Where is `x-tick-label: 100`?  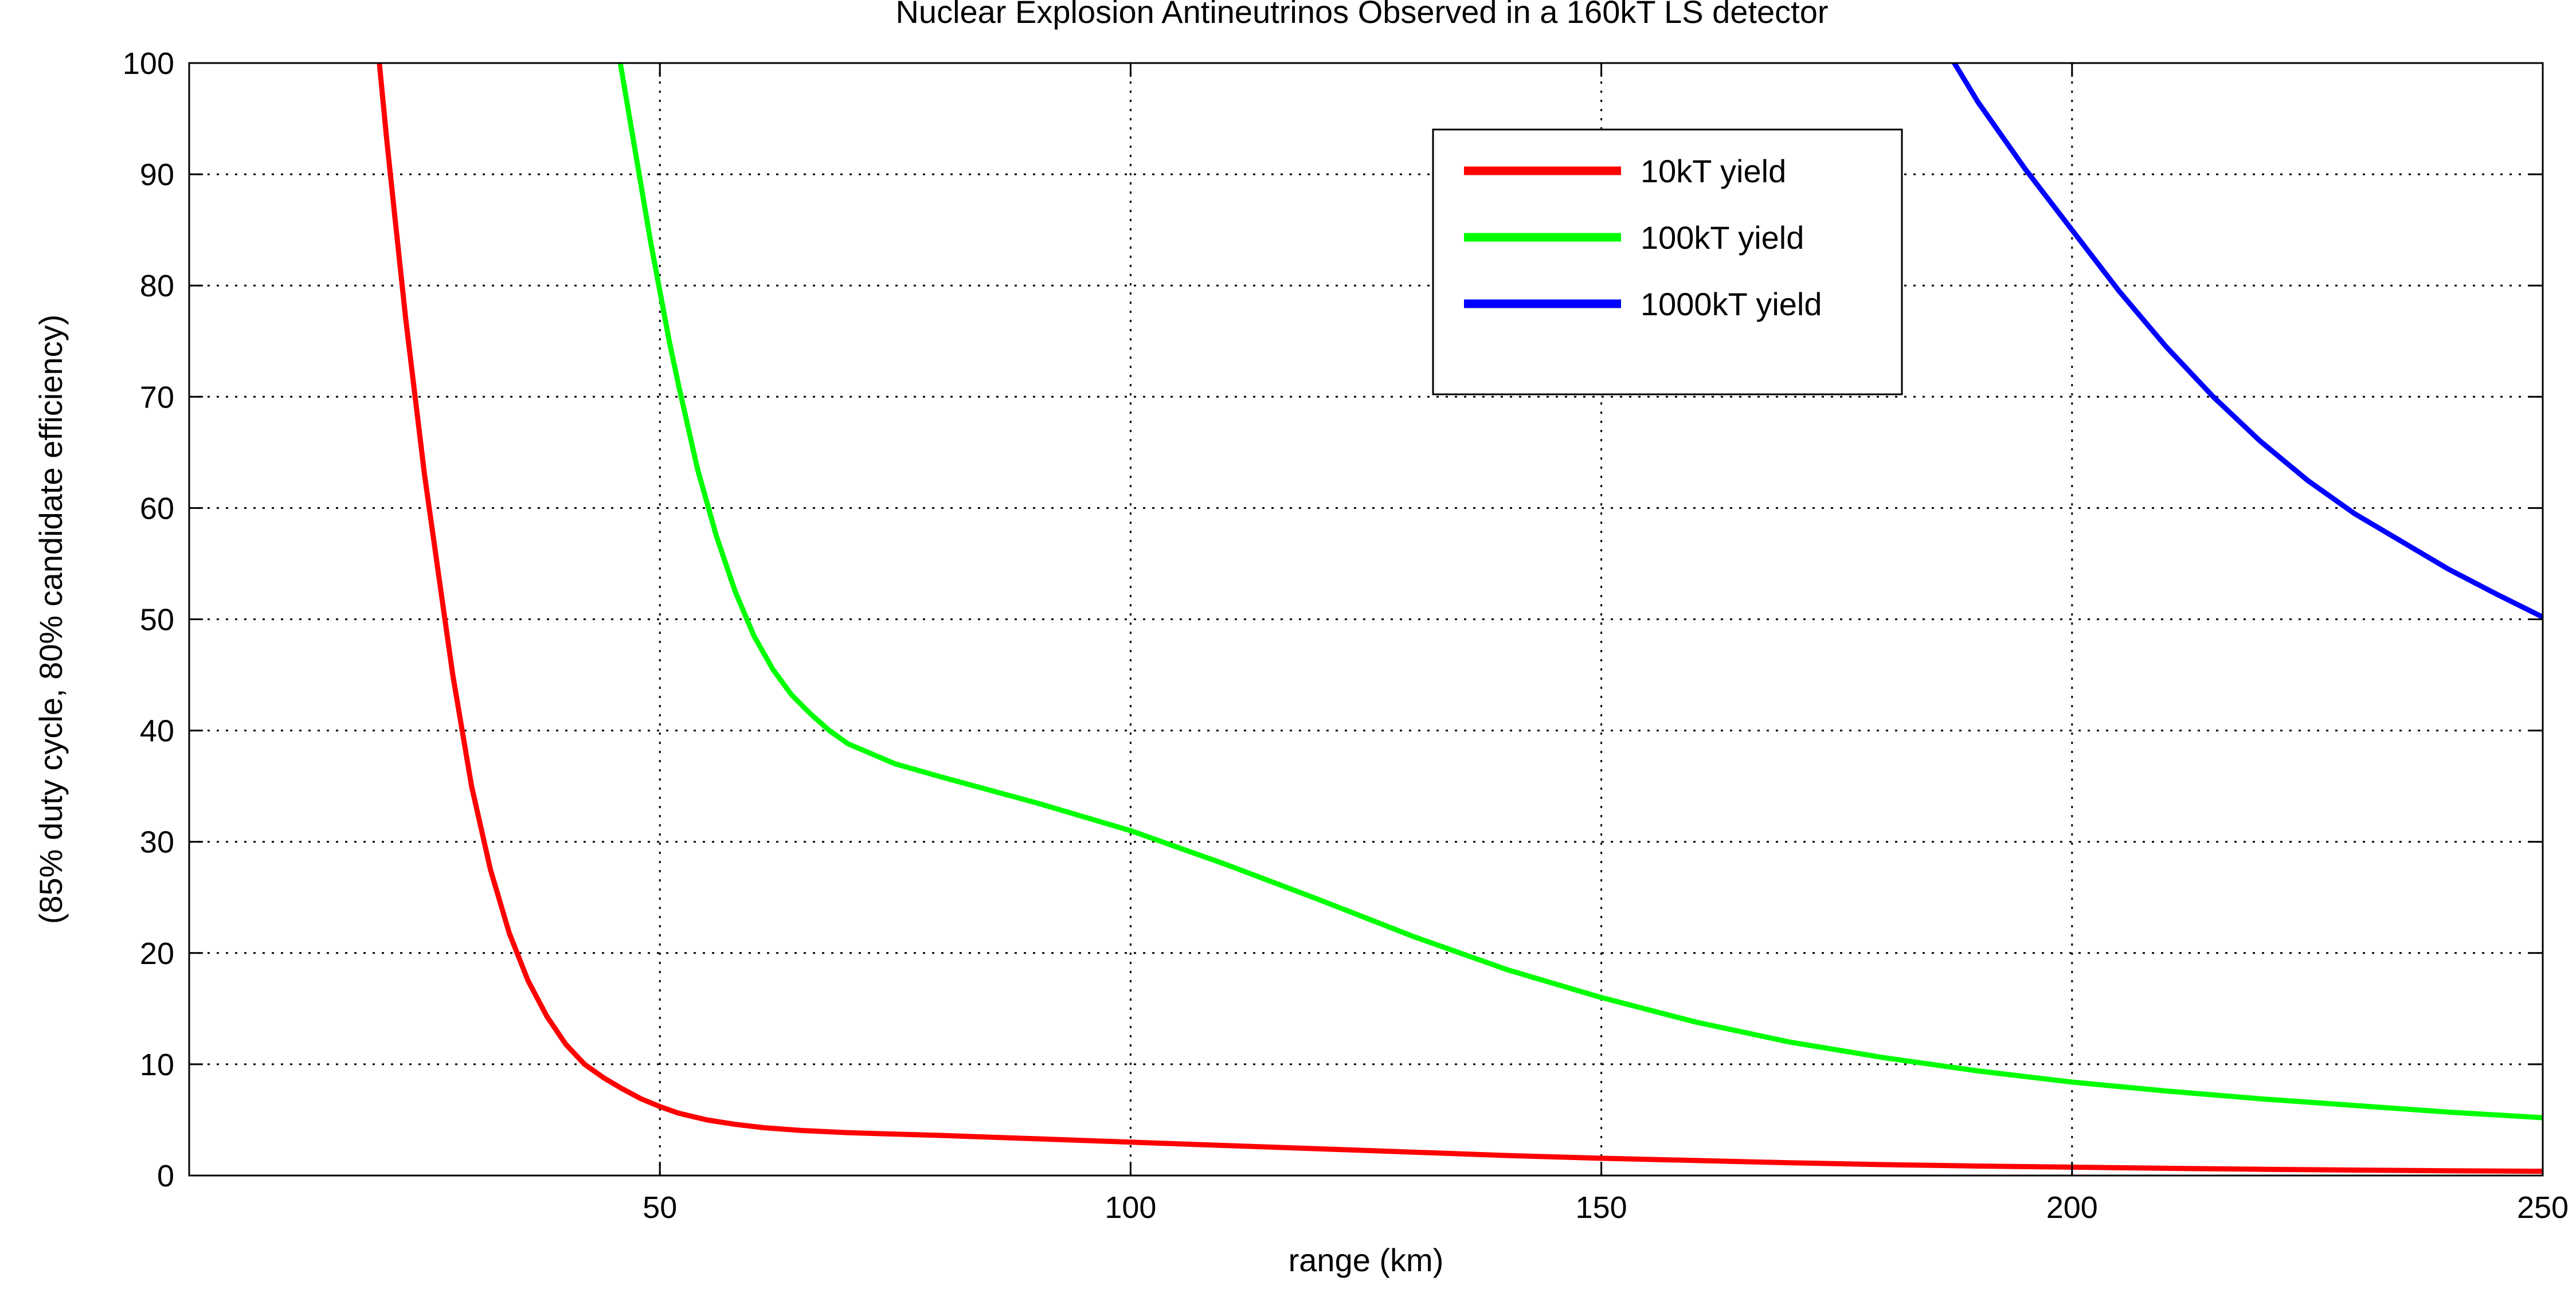
x-tick-label: 100 is located at coordinates (1130, 1207).